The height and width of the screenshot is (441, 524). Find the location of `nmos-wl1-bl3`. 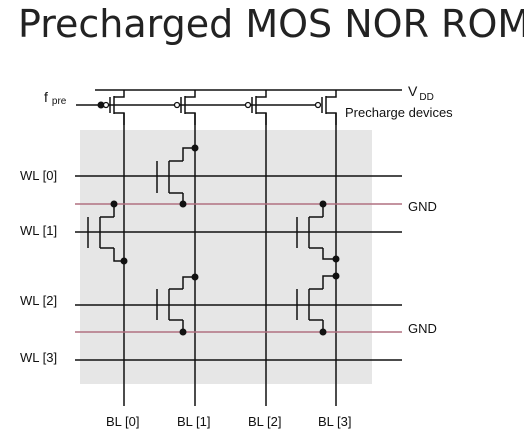

nmos-wl1-bl3 is located at coordinates (316, 232).